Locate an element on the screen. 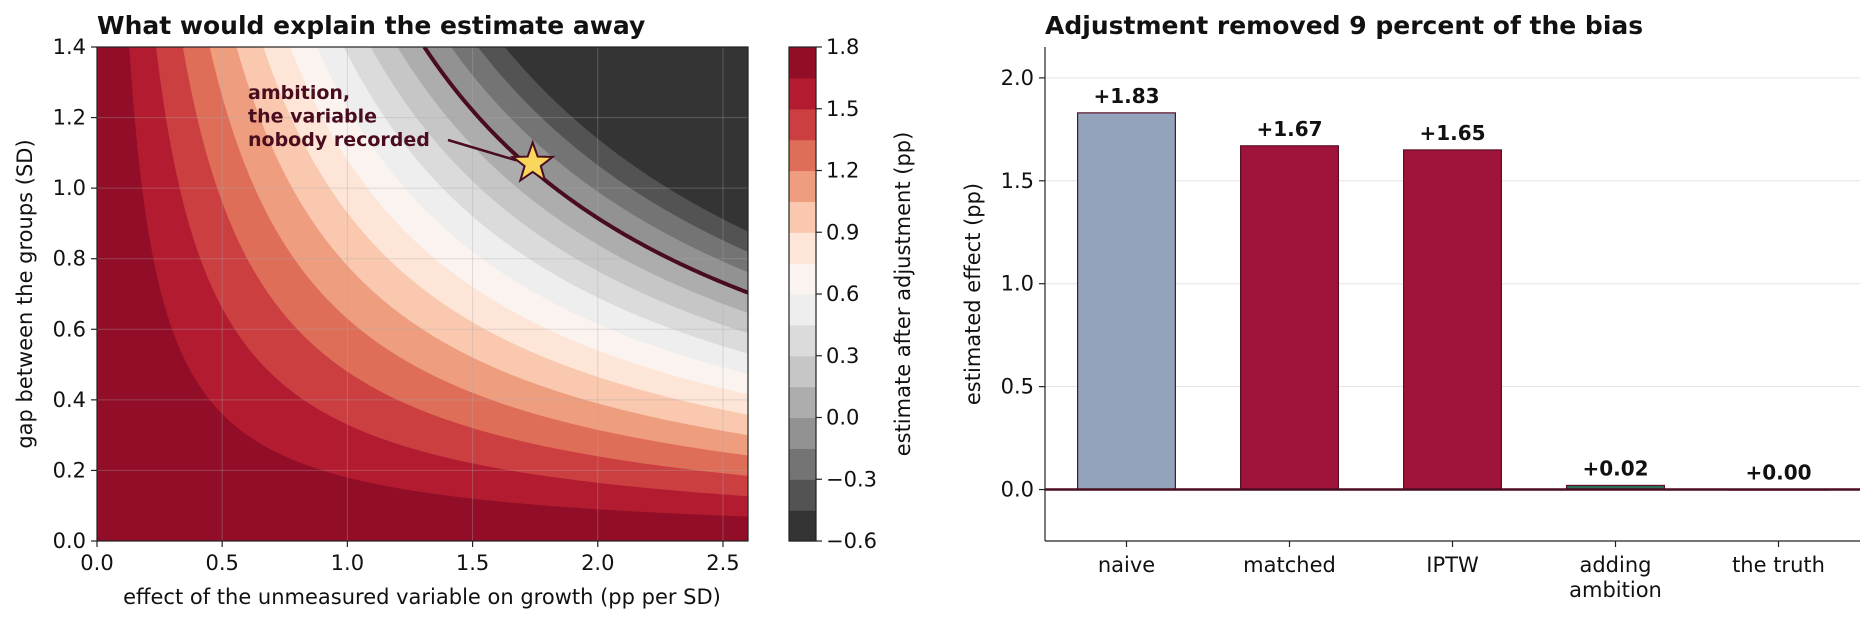  bar-value-label-2: +1.65 is located at coordinates (1452, 133).